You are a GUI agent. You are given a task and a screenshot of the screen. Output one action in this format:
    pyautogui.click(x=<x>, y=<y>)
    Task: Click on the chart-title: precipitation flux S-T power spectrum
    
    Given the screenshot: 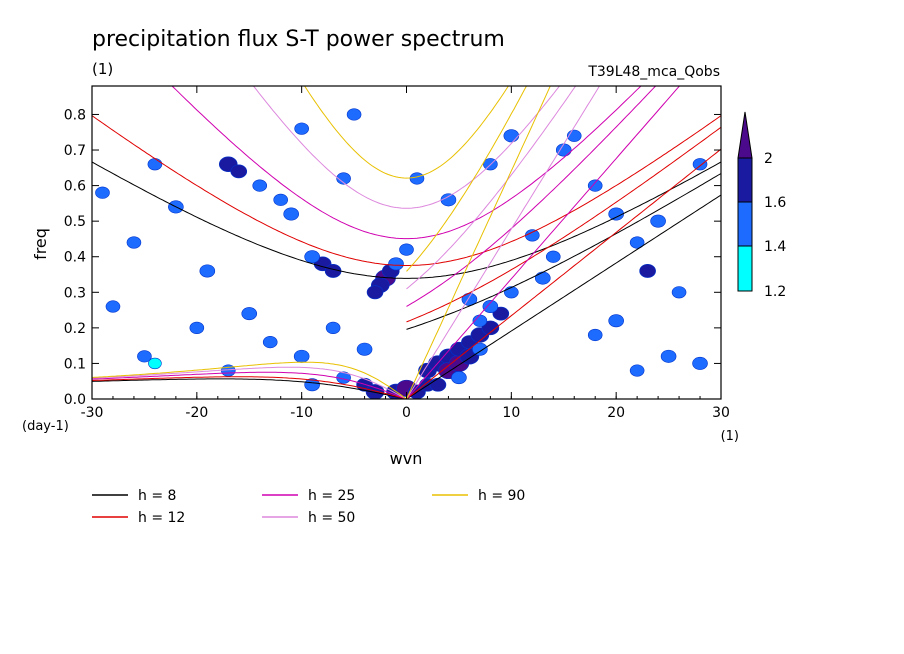 What is the action you would take?
    pyautogui.click(x=298, y=39)
    